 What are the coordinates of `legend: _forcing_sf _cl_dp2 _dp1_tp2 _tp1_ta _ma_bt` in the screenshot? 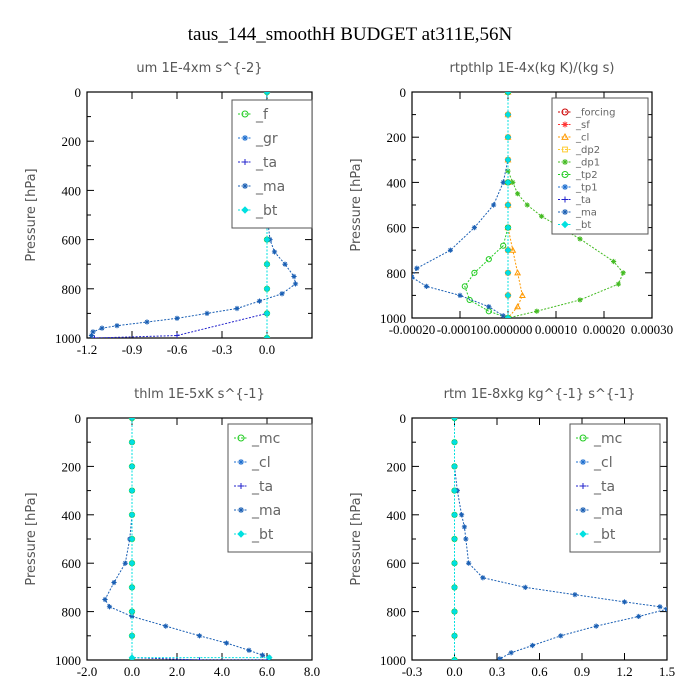 It's located at (600, 166).